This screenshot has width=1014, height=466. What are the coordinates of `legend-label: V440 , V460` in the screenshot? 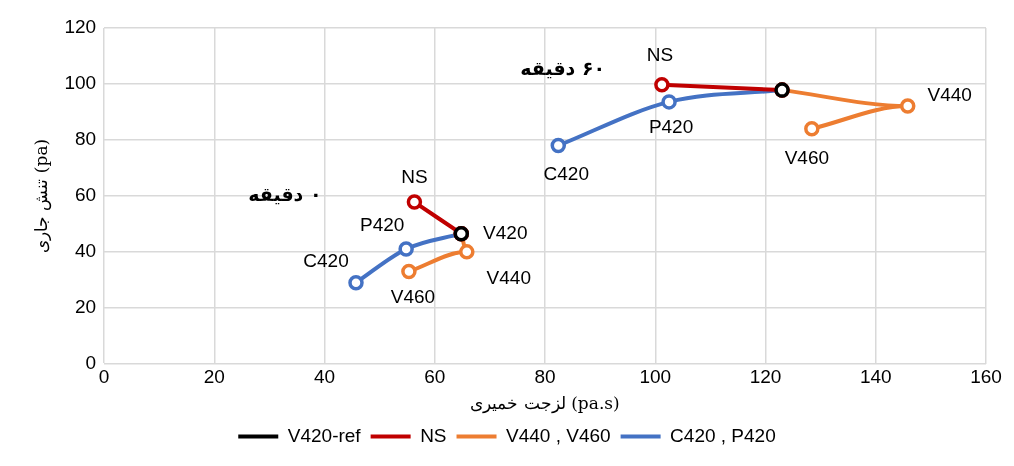 It's located at (558, 435).